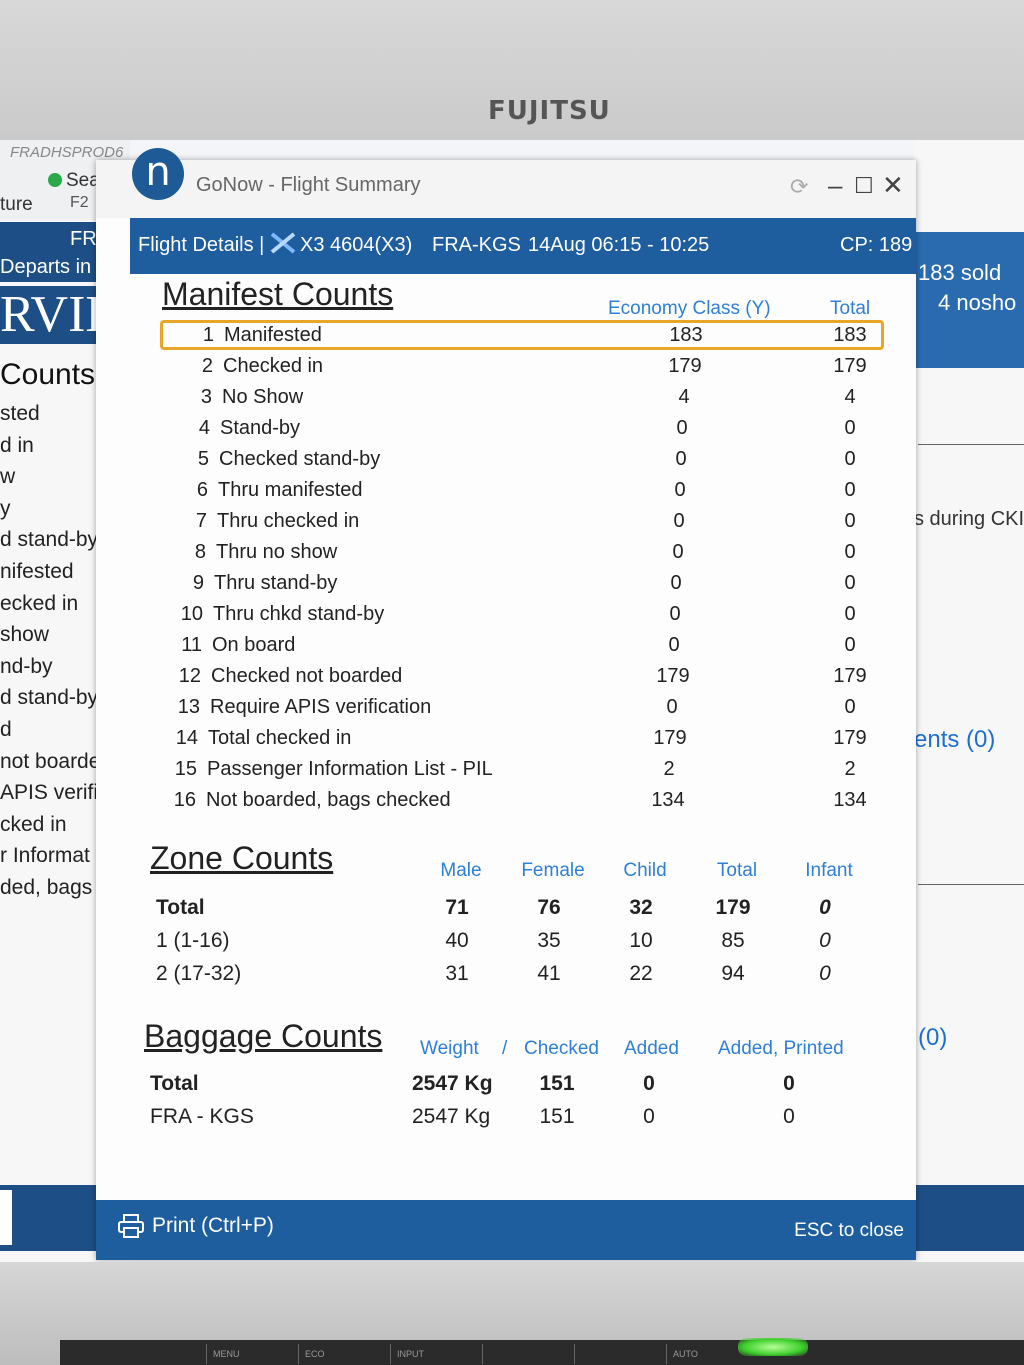 This screenshot has width=1024, height=1365. Describe the element at coordinates (433, 1354) in the screenshot. I see `monitor-hw-button: INPUT` at that location.